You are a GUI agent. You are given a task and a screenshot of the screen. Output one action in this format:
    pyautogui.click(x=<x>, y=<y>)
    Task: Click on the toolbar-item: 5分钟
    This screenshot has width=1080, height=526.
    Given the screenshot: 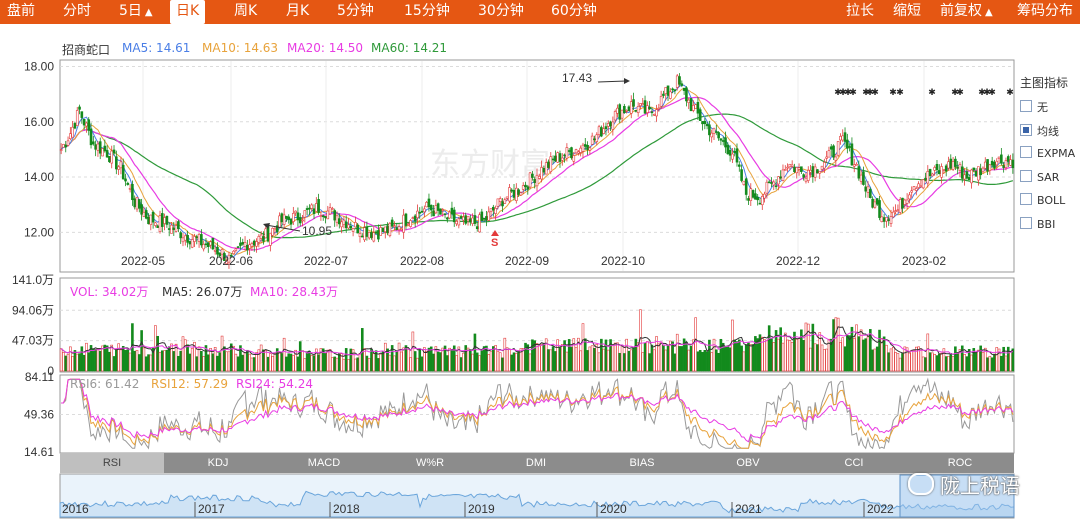 What is the action you would take?
    pyautogui.click(x=355, y=12)
    